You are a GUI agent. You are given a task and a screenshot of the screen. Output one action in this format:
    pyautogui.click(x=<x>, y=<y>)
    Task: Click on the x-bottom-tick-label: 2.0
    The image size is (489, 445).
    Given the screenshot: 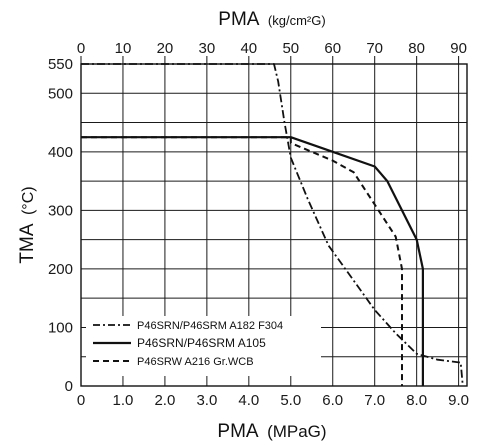 What is the action you would take?
    pyautogui.click(x=164, y=400)
    